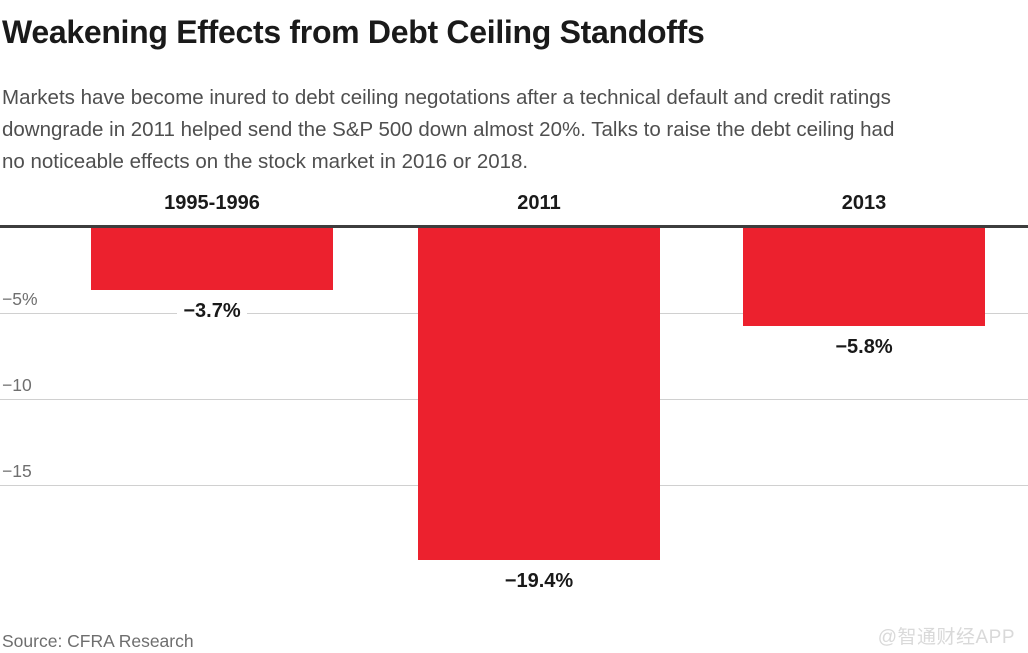 Image resolution: width=1028 pixels, height=653 pixels. I want to click on y-tick-label: −10, so click(17, 385).